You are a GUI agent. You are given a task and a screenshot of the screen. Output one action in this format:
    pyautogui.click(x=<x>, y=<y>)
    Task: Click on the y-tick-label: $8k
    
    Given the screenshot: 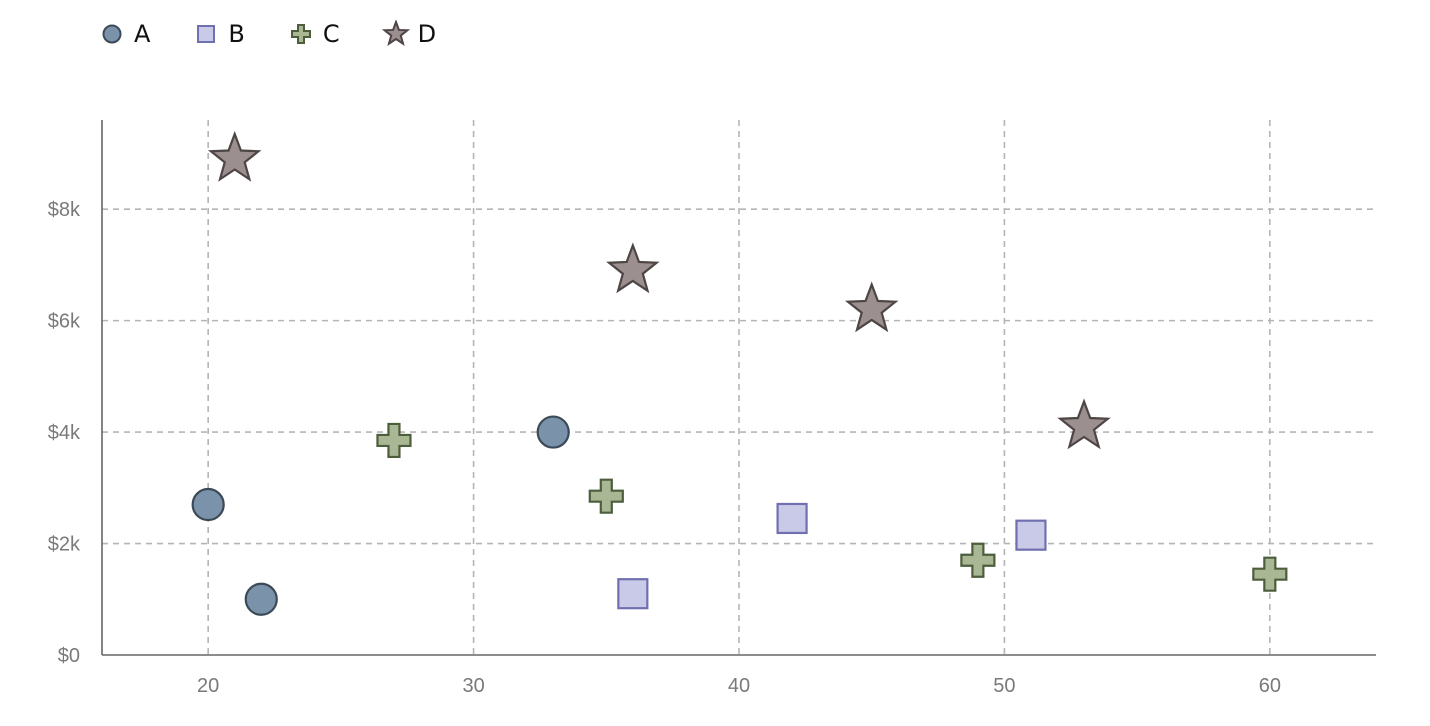 What is the action you would take?
    pyautogui.click(x=64, y=210)
    